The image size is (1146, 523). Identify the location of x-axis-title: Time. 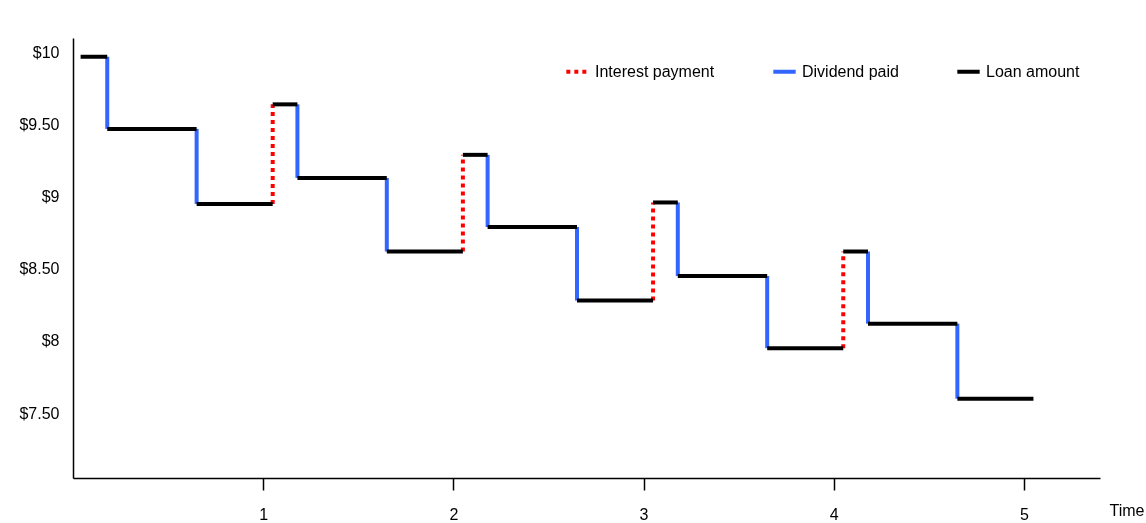
(1127, 510).